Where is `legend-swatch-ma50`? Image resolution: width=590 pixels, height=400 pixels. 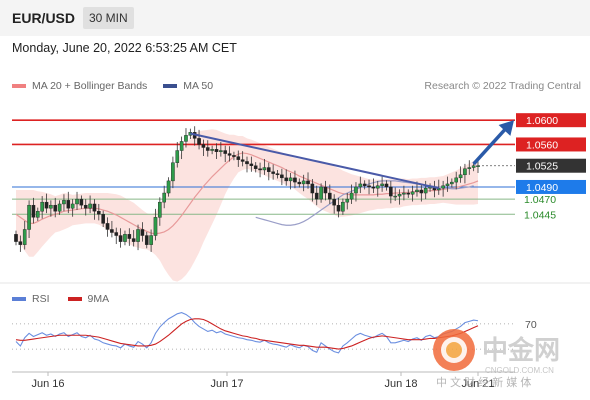
legend-swatch-ma50 is located at coordinates (170, 86).